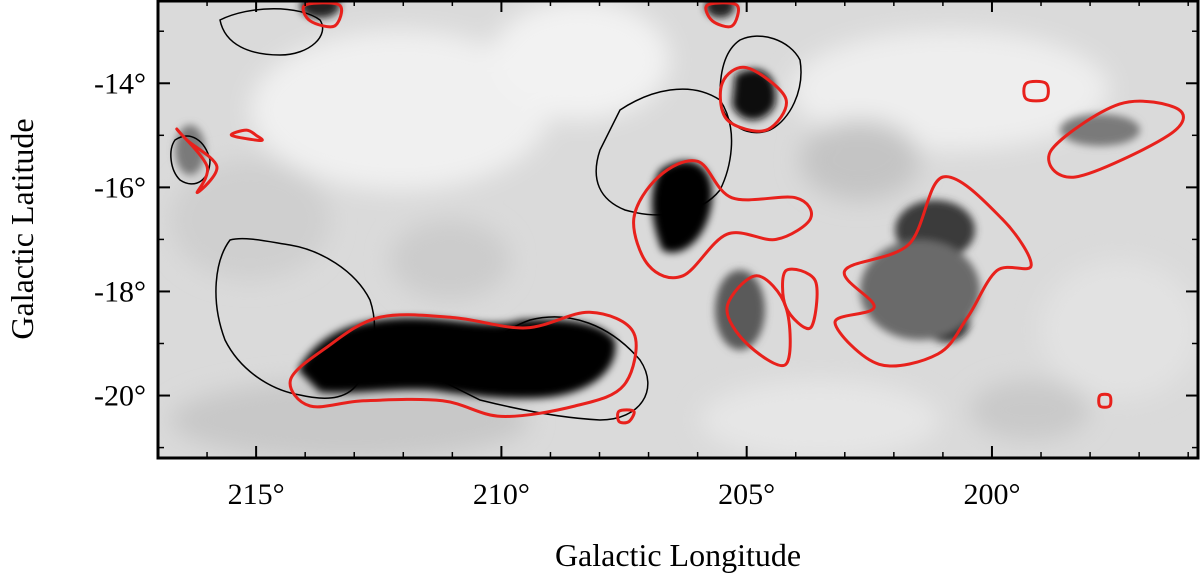 The image size is (1200, 582). What do you see at coordinates (933, 271) in the screenshot?
I see `red-contour-lambda-ori-arc` at bounding box center [933, 271].